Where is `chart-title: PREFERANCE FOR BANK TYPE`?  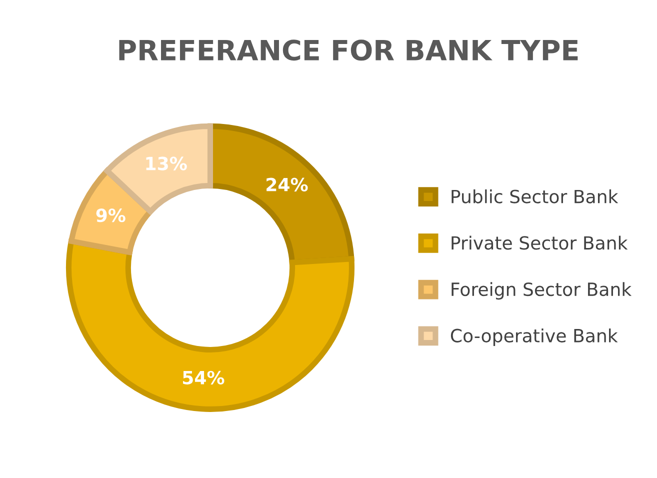
chart-title: PREFERANCE FOR BANK TYPE is located at coordinates (348, 50).